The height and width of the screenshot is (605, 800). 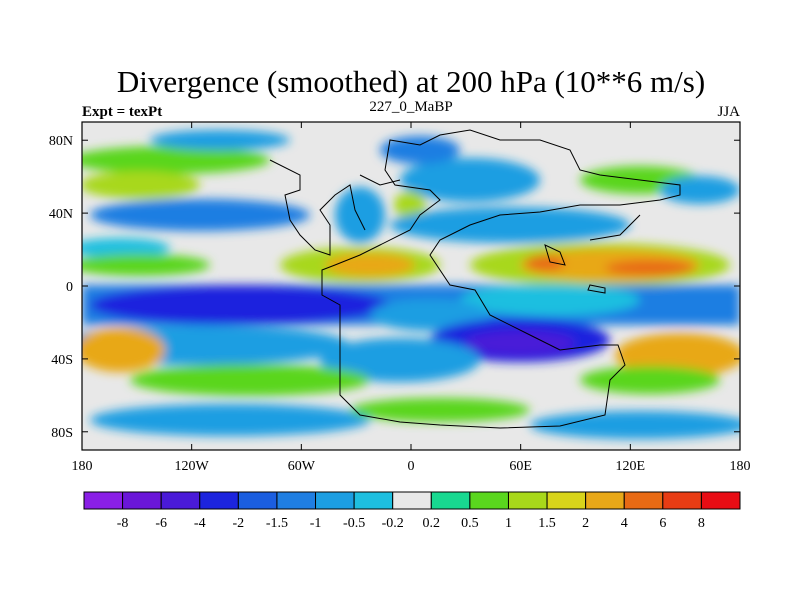 I want to click on x-tick-label: 60E, so click(x=520, y=466).